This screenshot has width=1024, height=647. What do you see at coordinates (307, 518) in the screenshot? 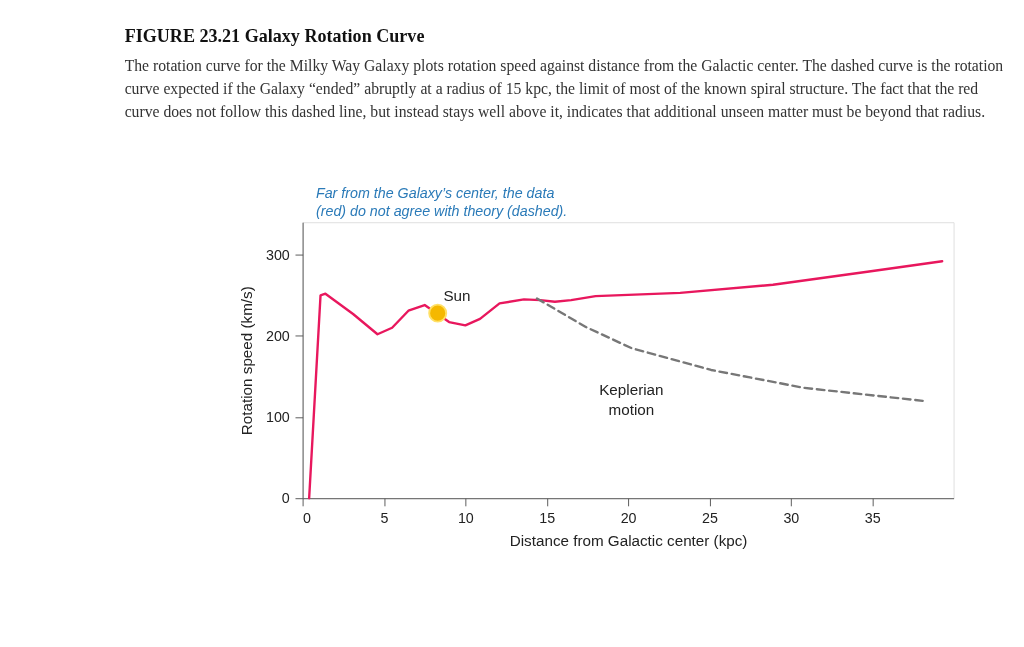
I see `x-tick-label: 0` at bounding box center [307, 518].